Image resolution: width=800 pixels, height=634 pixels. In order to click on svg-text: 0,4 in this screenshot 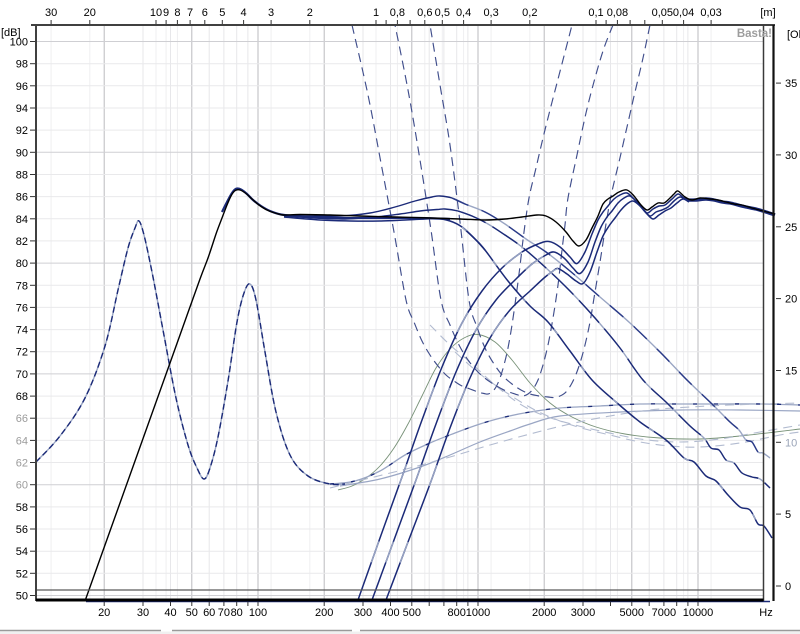, I will do `click(463, 13)`.